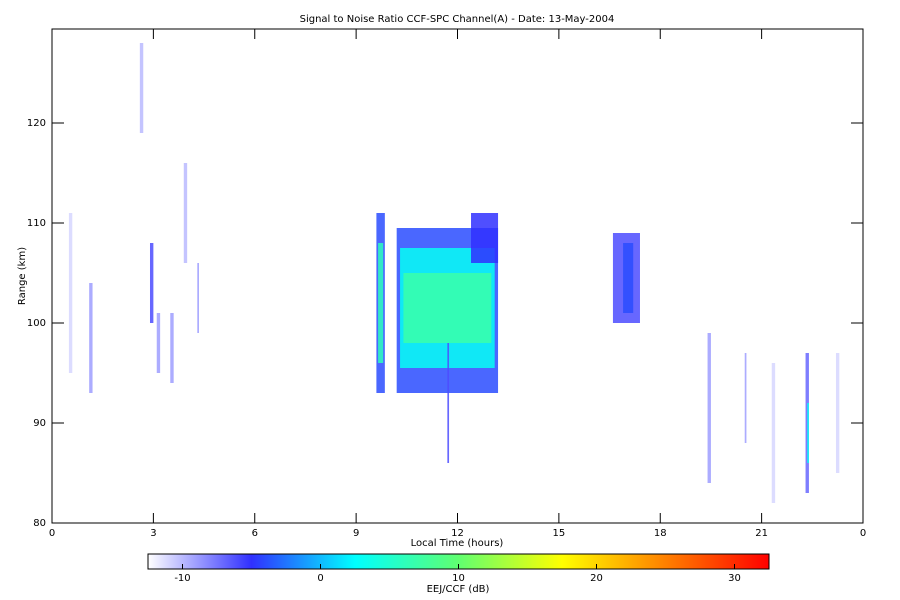 This screenshot has width=900, height=600. Describe the element at coordinates (596, 578) in the screenshot. I see `colorbar-tick-label: 20` at that location.